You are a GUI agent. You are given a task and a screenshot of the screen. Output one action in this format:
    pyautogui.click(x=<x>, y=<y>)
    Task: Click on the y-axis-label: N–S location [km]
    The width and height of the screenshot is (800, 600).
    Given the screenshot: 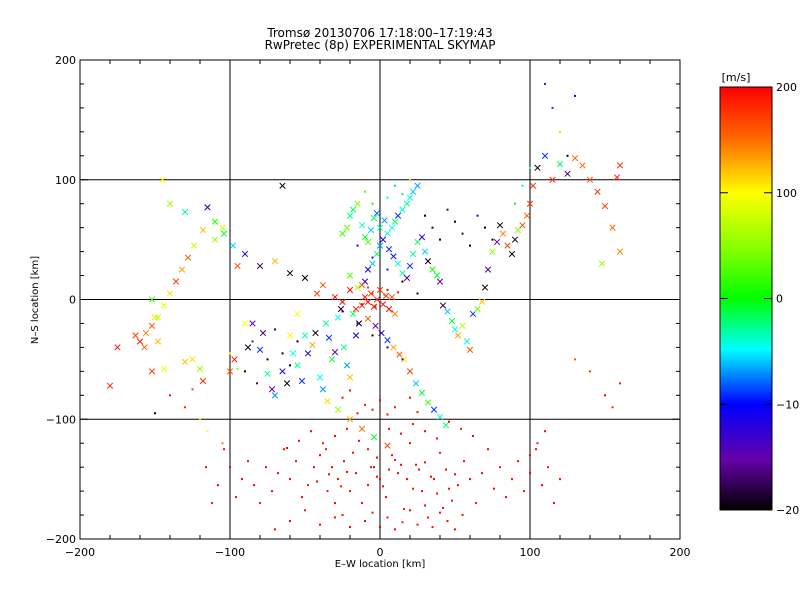 What is the action you would take?
    pyautogui.click(x=35, y=300)
    